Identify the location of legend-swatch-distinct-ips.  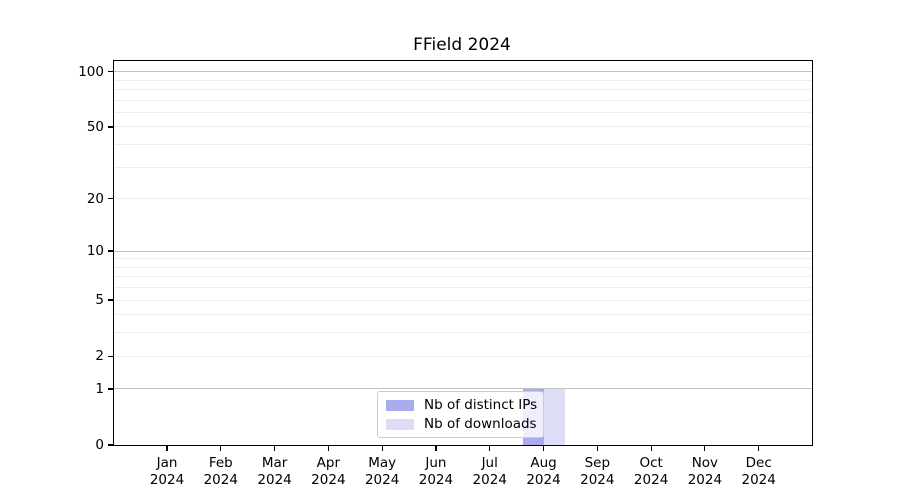
(400, 405).